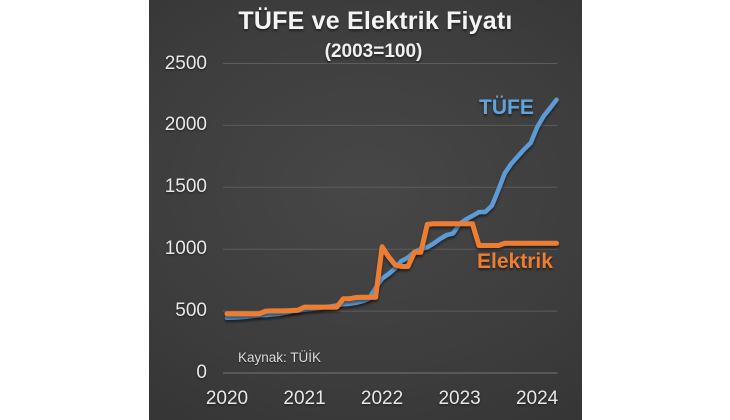  Describe the element at coordinates (227, 398) in the screenshot. I see `x-tick-label: 2020` at that location.